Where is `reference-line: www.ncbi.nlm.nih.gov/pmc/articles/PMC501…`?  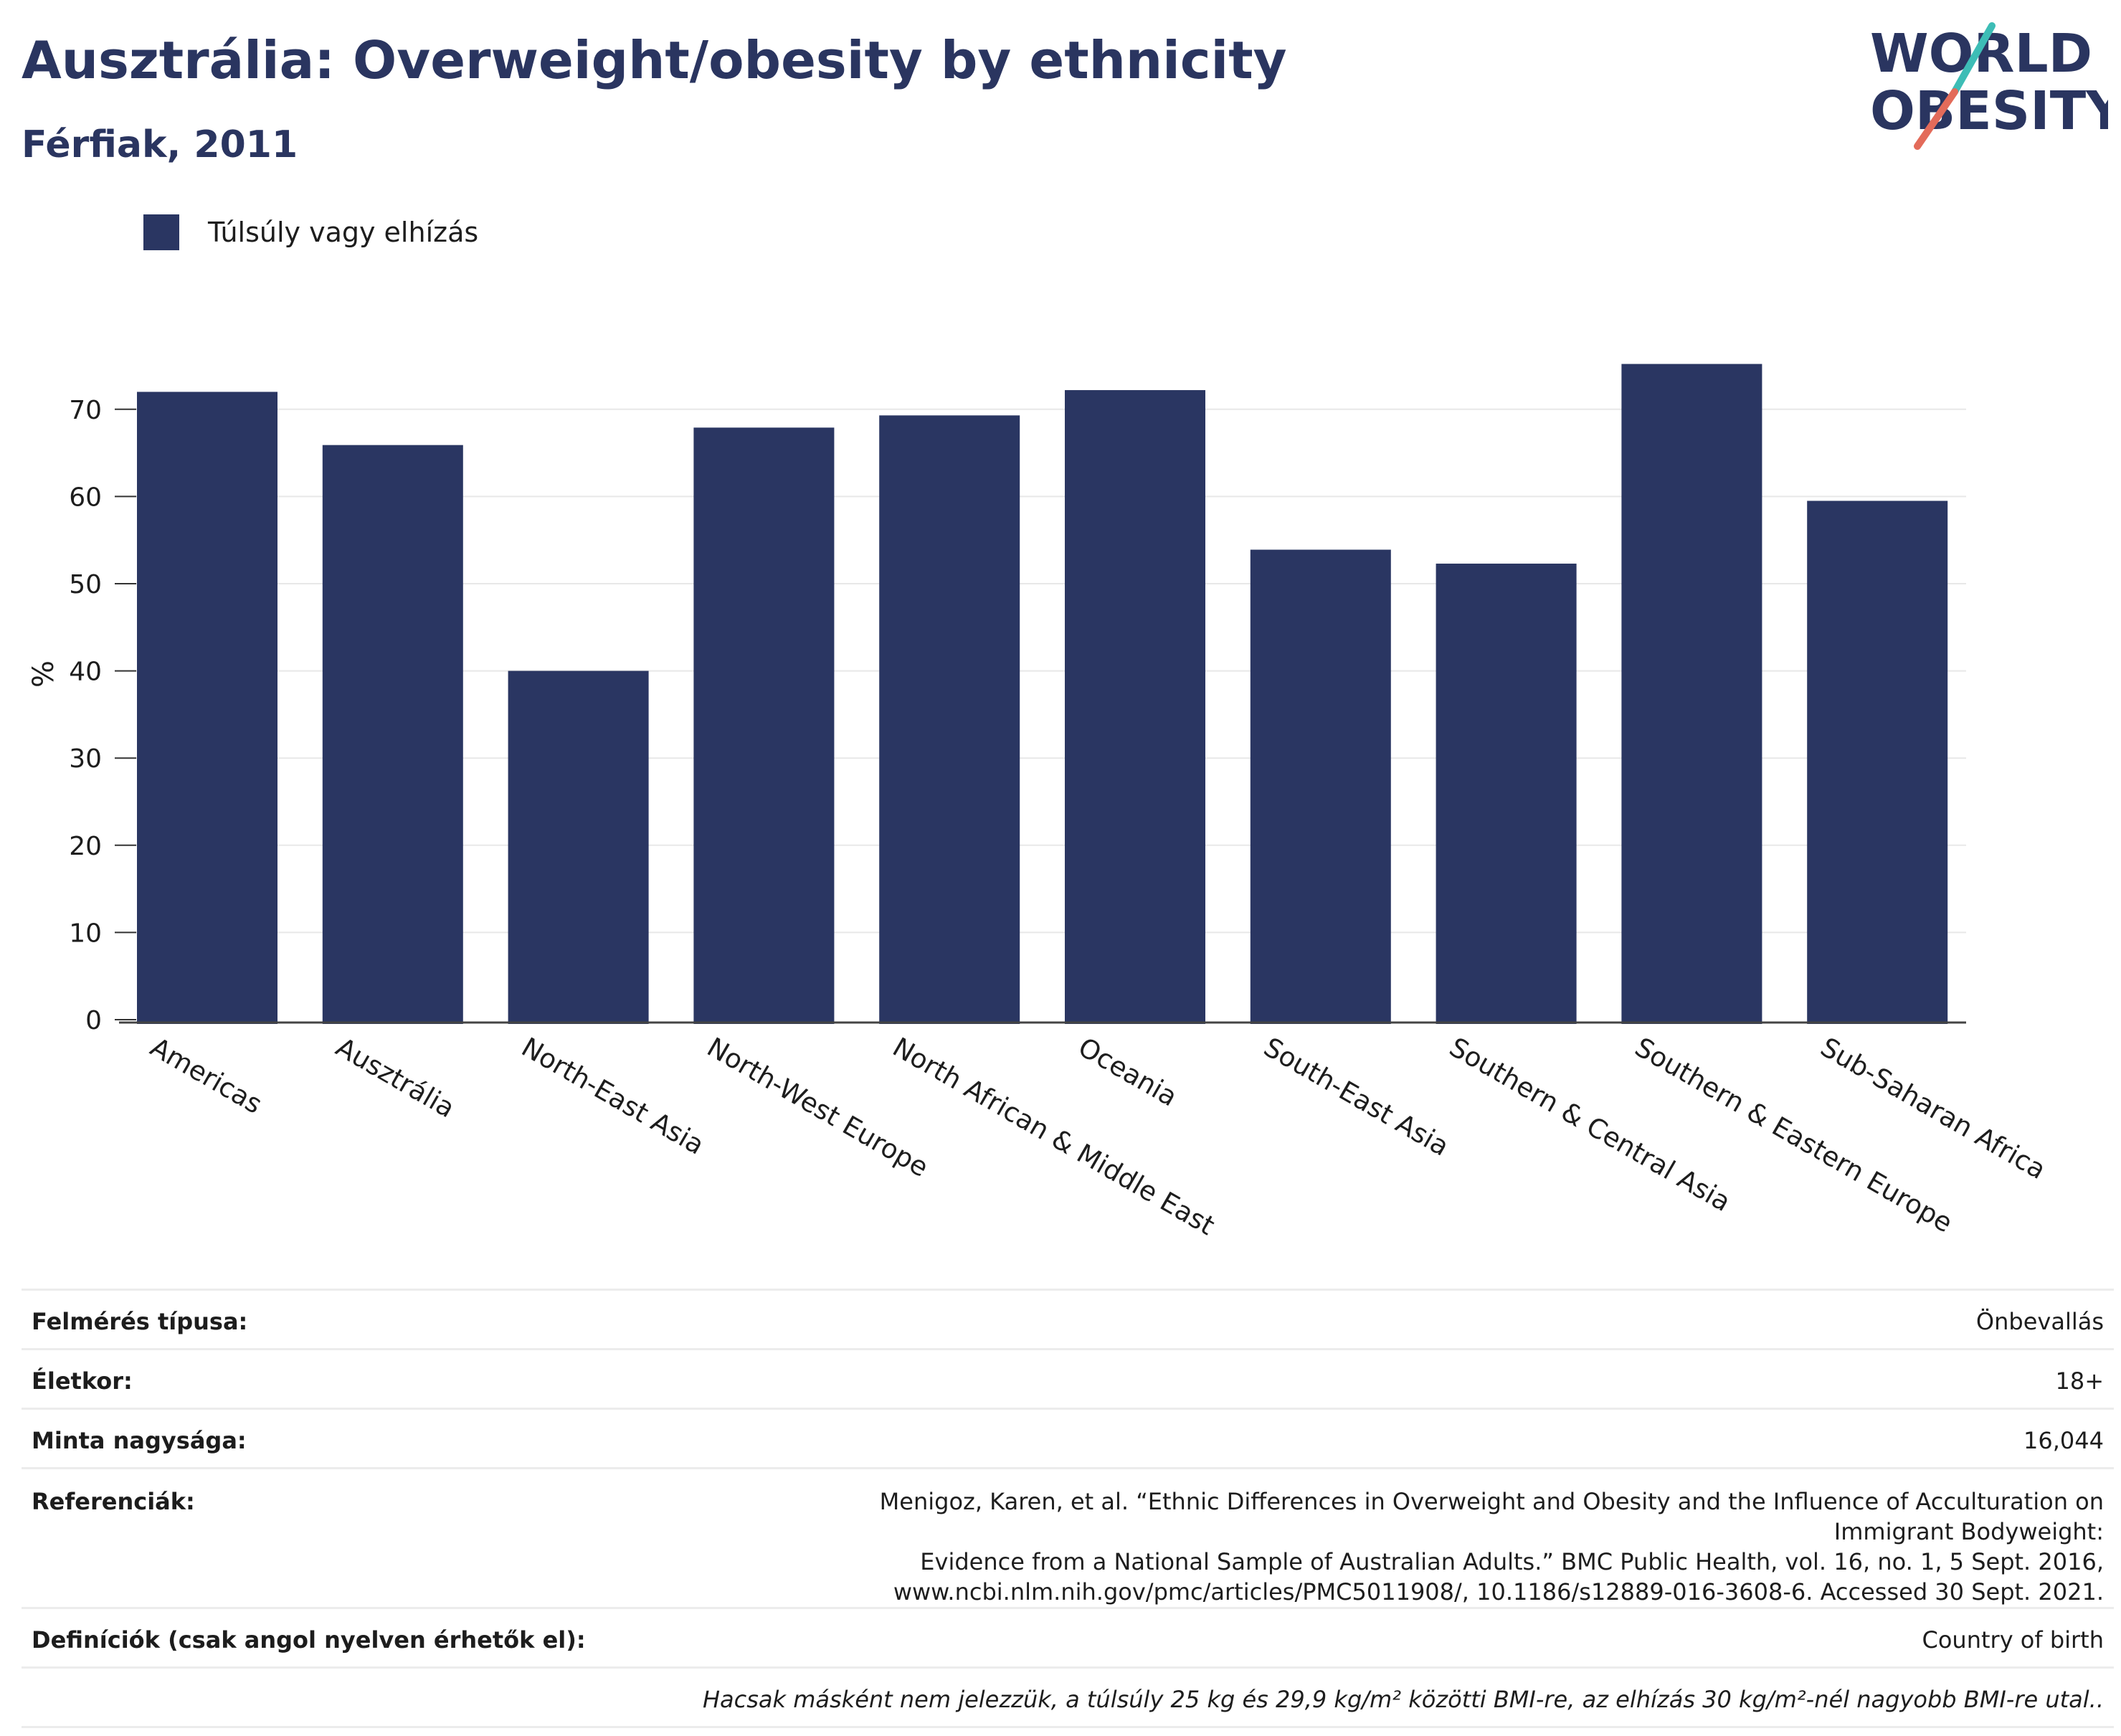 reference-line: www.ncbi.nlm.nih.gov/pmc/articles/PMC501… is located at coordinates (1498, 1591).